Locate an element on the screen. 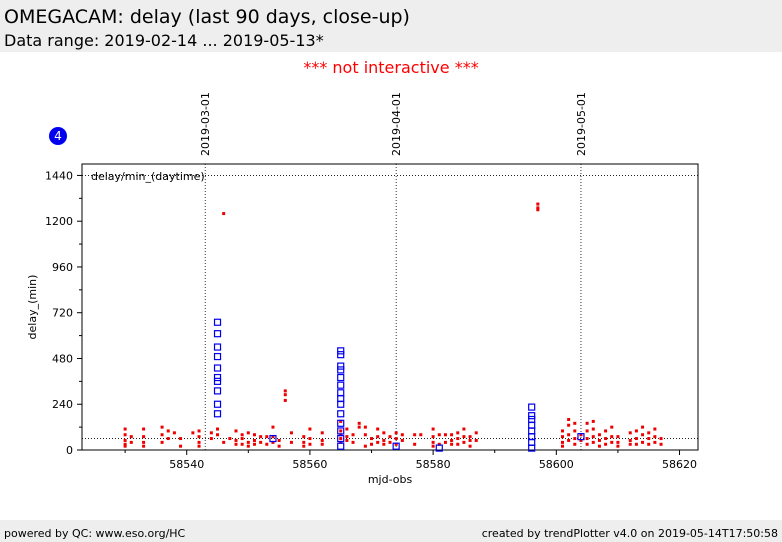 The width and height of the screenshot is (782, 542). y-tick-label: 1440 is located at coordinates (59, 175).